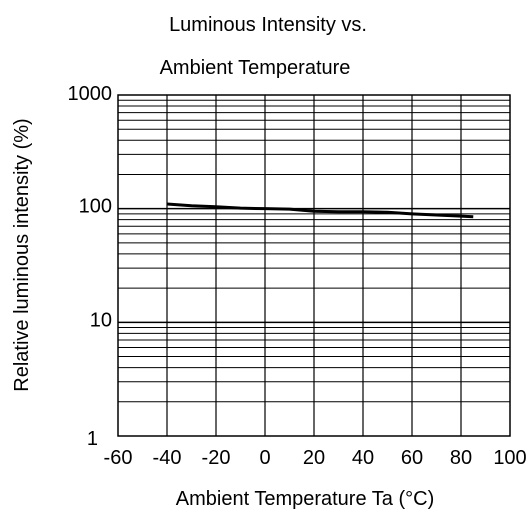  I want to click on x-tick-label: 20, so click(314, 458).